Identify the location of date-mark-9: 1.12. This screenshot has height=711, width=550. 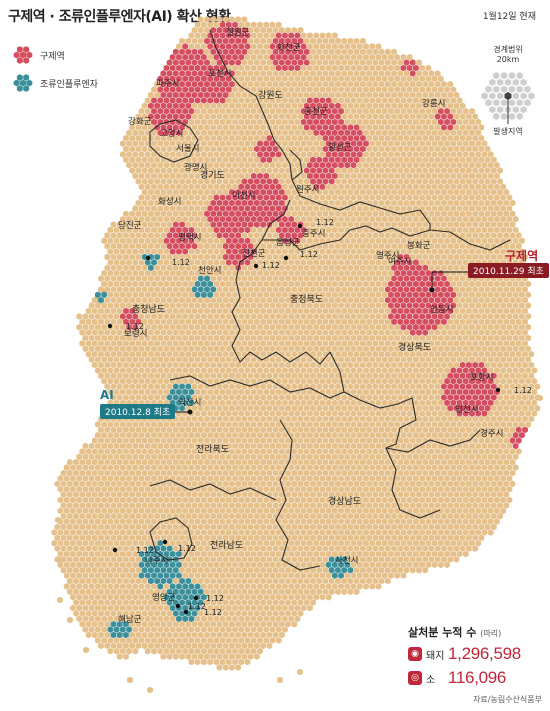
(197, 606).